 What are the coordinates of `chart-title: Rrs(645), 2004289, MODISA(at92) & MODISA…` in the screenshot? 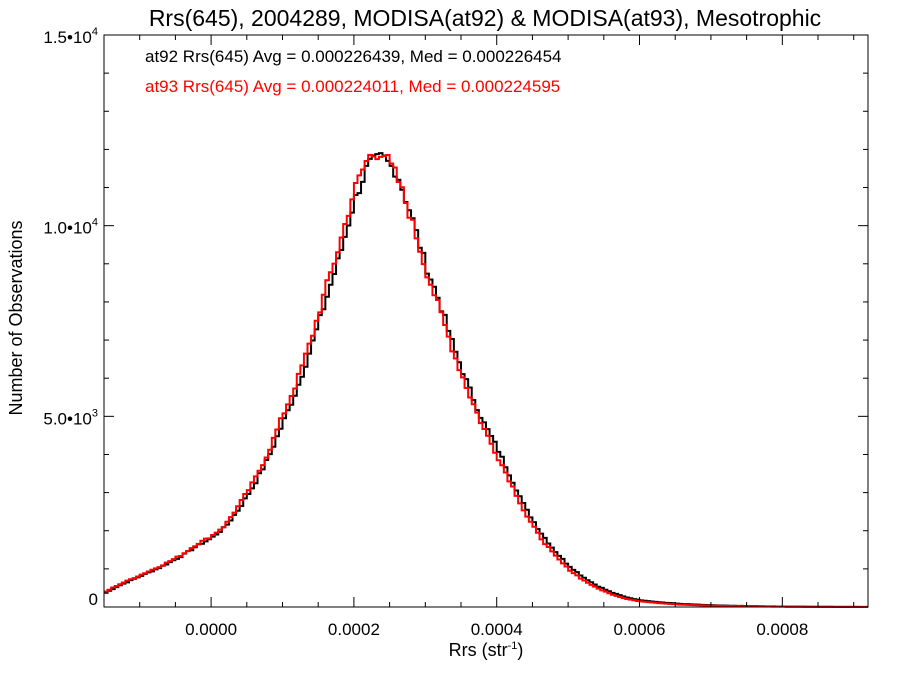 It's located at (485, 18).